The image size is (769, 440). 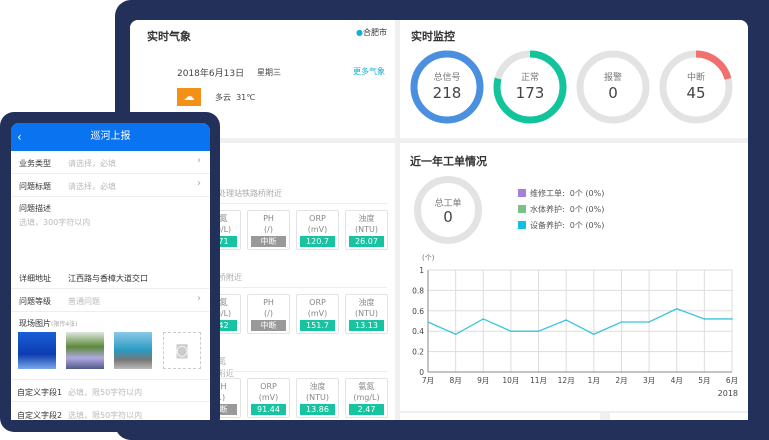 What do you see at coordinates (529, 78) in the screenshot?
I see `ring-label: 正常` at bounding box center [529, 78].